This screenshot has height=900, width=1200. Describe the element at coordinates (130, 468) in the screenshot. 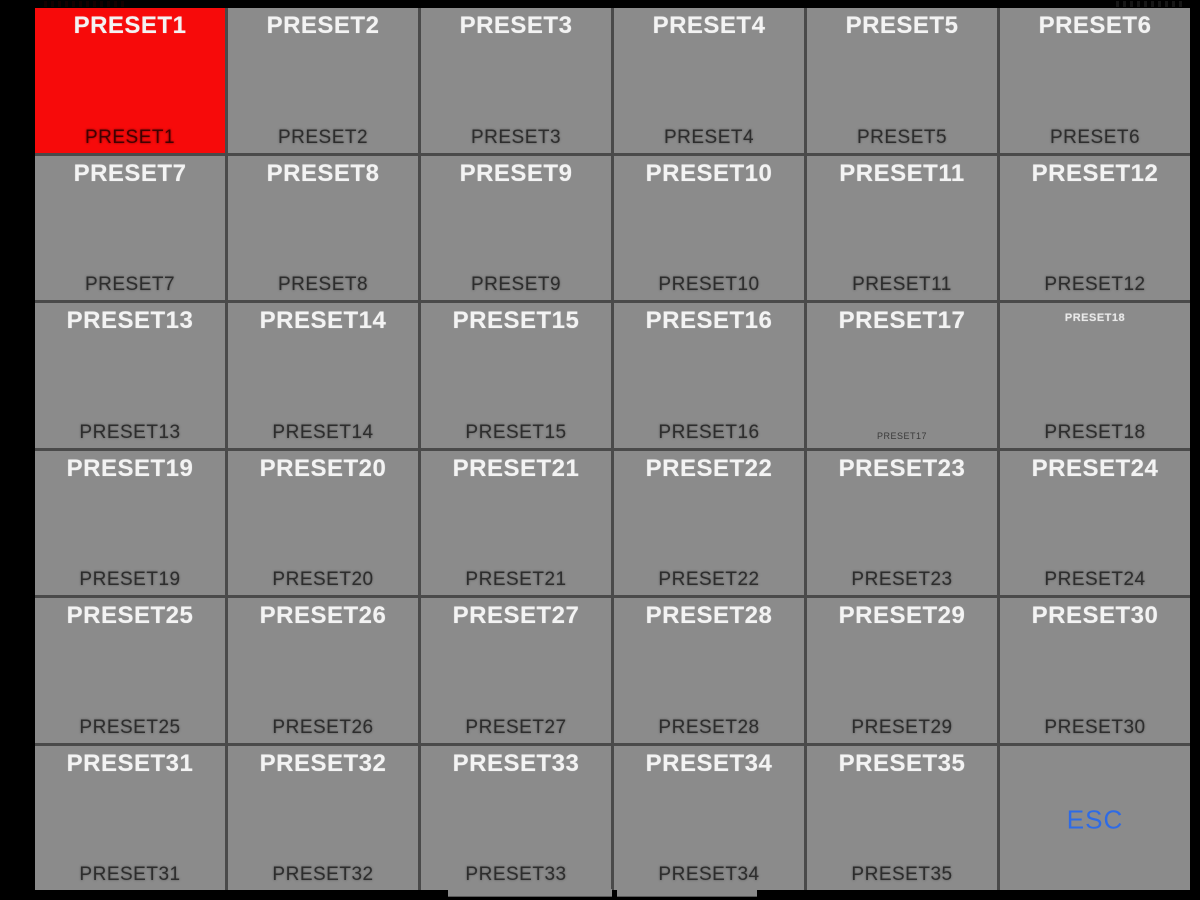

I see `preset-title: PRESET19` at that location.